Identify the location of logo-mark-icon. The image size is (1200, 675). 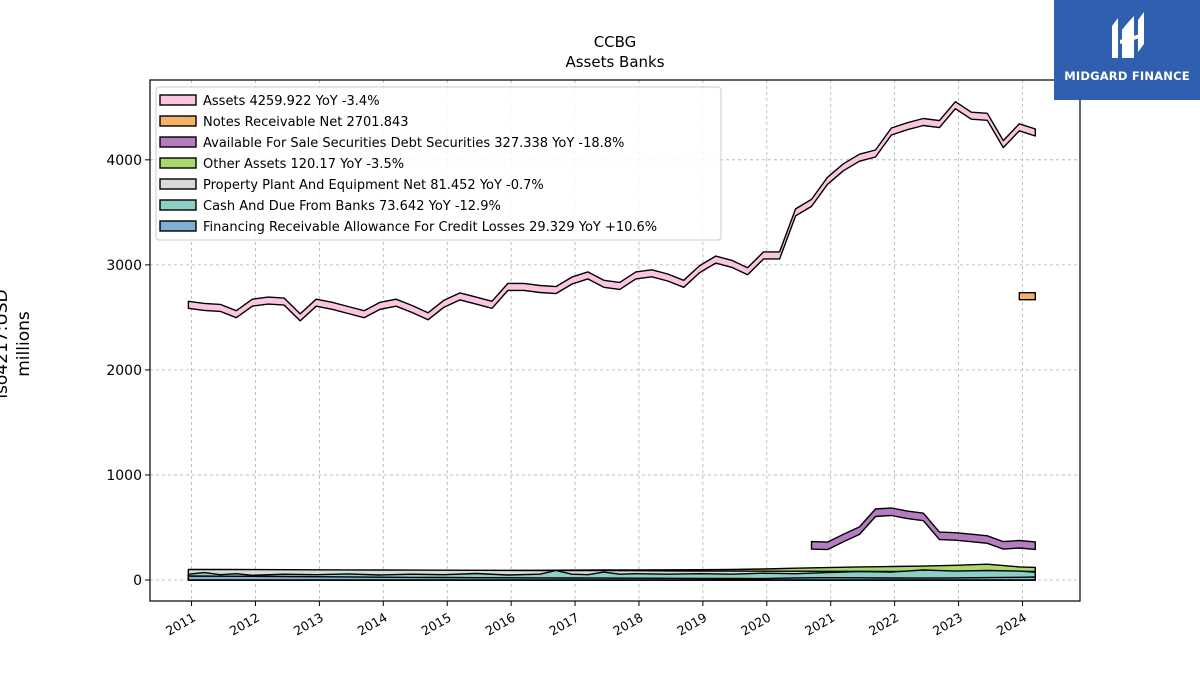
(1128, 35).